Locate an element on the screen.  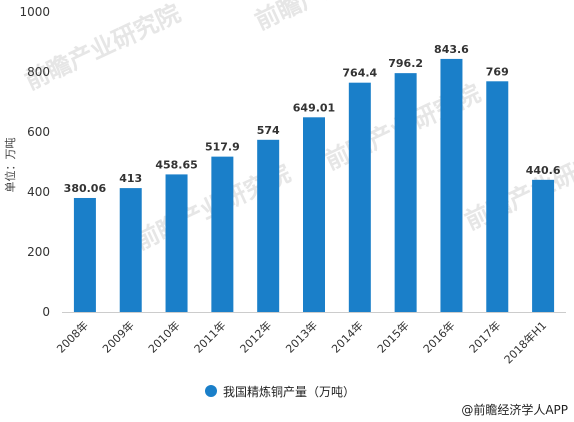
data-label: 517.9 is located at coordinates (222, 147).